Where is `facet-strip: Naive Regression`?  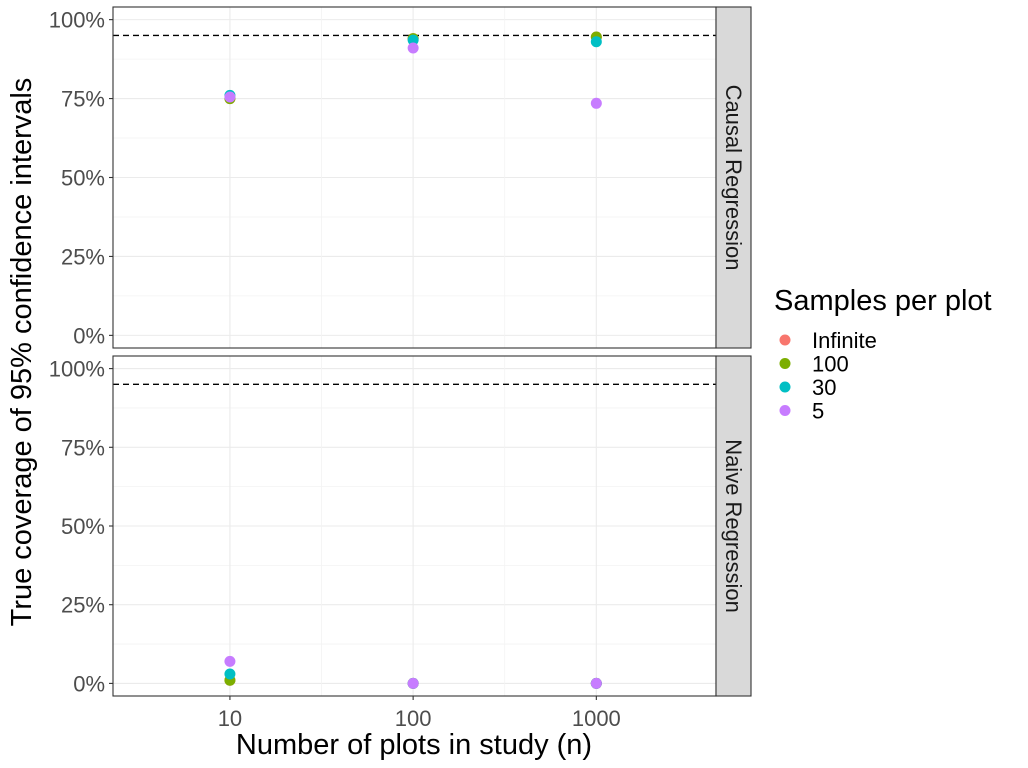
facet-strip: Naive Regression is located at coordinates (733, 526).